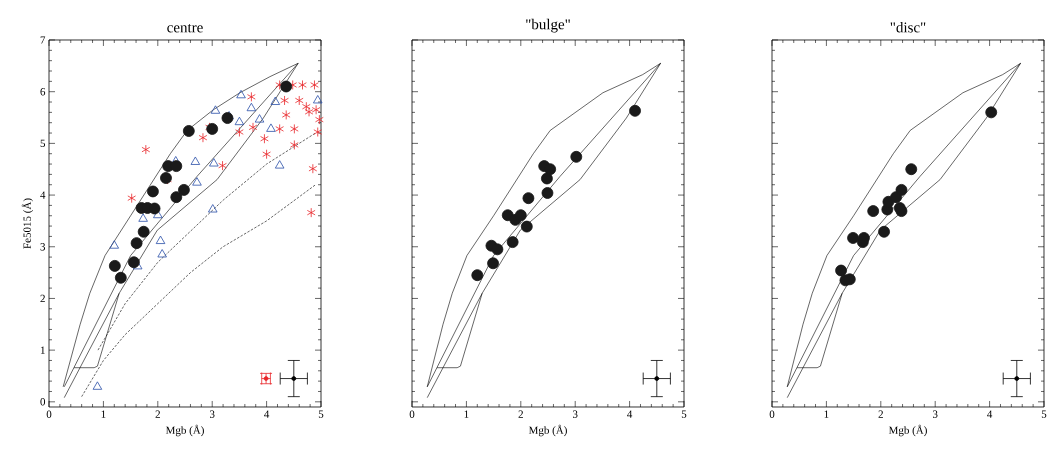 The image size is (1062, 457). I want to click on y-tick-label: 2, so click(42, 298).